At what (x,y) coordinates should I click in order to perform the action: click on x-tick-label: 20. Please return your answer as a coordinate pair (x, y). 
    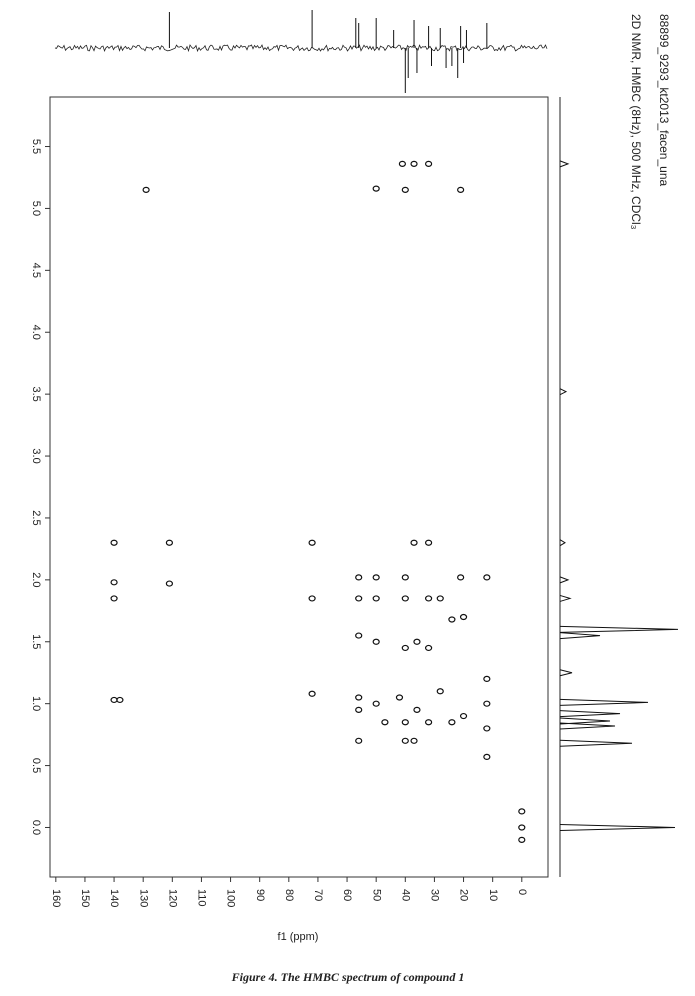
    Looking at the image, I should click on (464, 895).